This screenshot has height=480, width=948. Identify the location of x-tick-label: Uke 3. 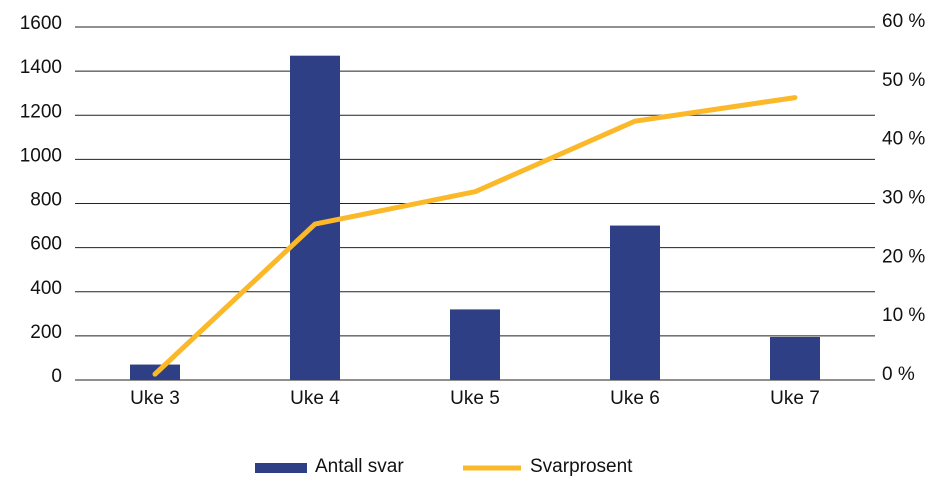
(155, 398).